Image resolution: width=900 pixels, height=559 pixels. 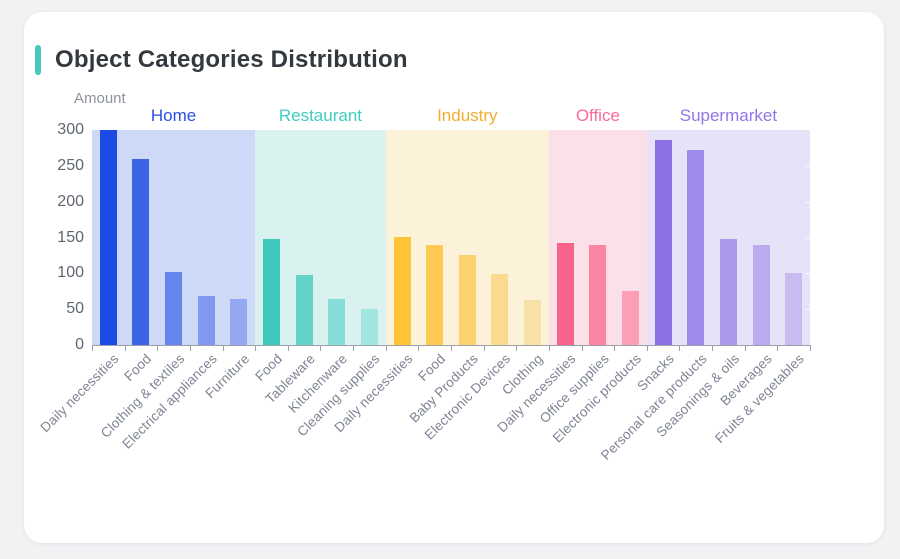 What do you see at coordinates (696, 247) in the screenshot?
I see `bar-personal-care-products` at bounding box center [696, 247].